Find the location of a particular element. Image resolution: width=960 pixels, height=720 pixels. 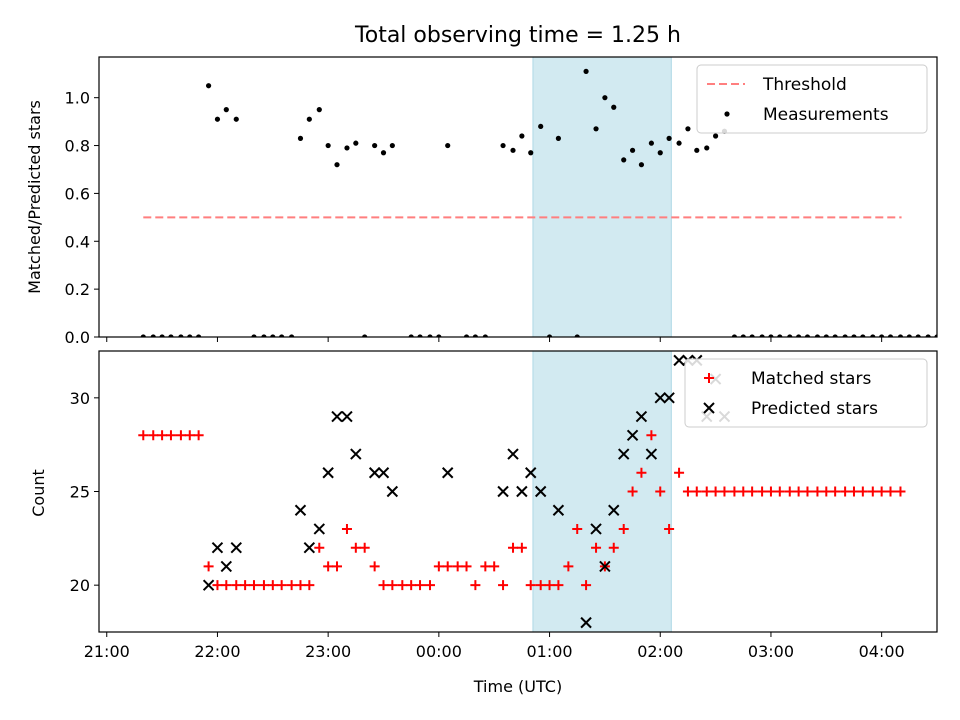

y-tick-label: 0.8 is located at coordinates (77, 146).